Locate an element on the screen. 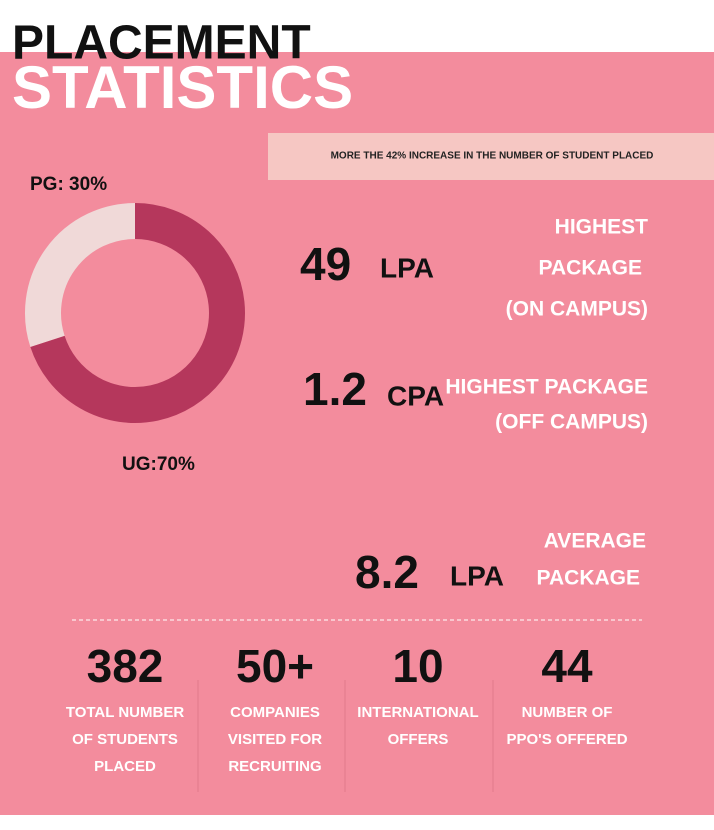  summary-value: 382 is located at coordinates (125, 666).